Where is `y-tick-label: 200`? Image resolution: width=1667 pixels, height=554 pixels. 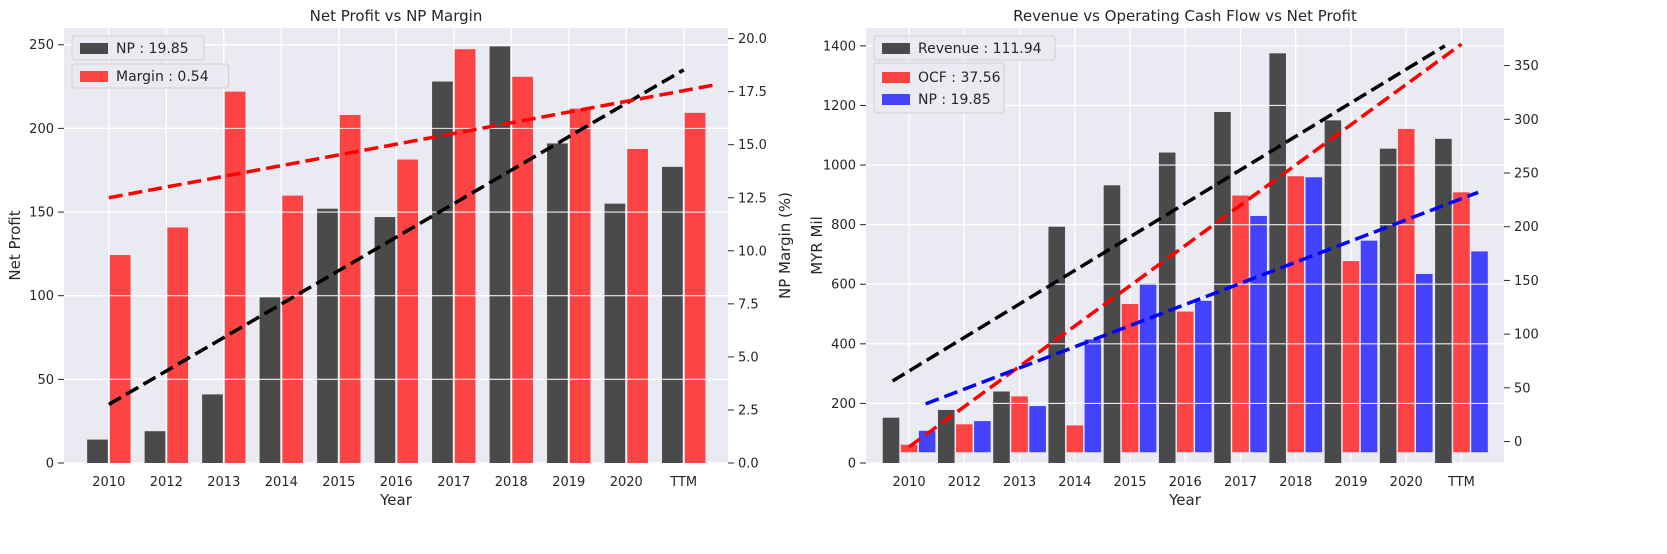
y-tick-label: 200 is located at coordinates (843, 404).